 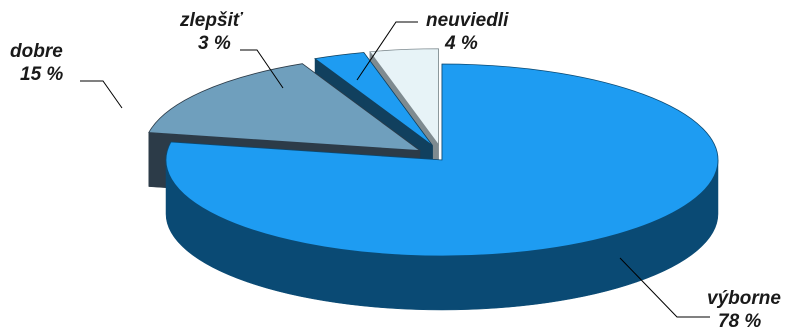 I want to click on label-neuviedli-value: 4 %, so click(x=461, y=43).